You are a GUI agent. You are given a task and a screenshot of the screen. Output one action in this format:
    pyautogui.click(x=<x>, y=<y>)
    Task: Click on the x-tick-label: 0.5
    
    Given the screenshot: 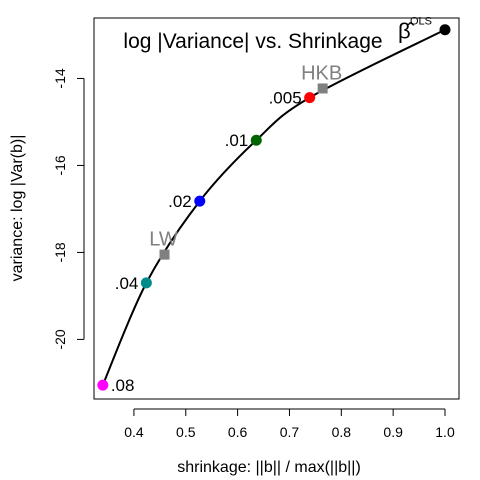 What is the action you would take?
    pyautogui.click(x=186, y=432)
    